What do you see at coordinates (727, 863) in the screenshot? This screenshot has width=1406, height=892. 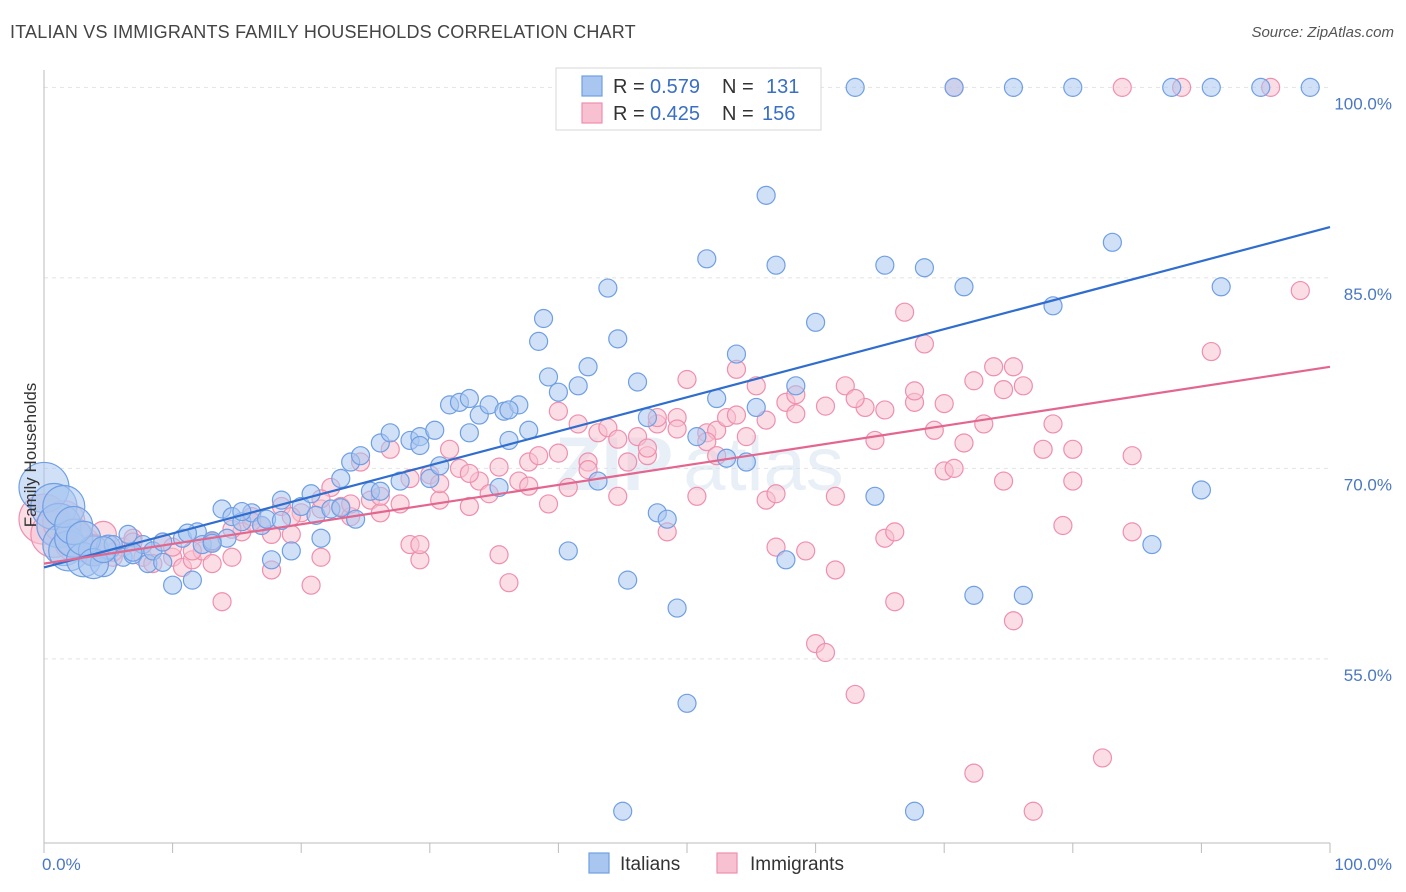 I see `legend-immigrants-swatch` at bounding box center [727, 863].